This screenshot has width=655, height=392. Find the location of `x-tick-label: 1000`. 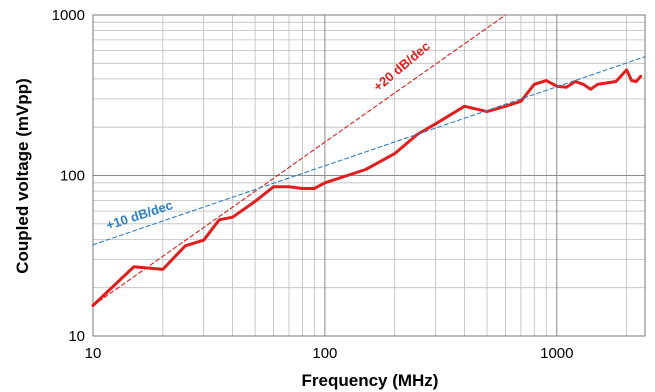

x-tick-label: 1000 is located at coordinates (556, 353).